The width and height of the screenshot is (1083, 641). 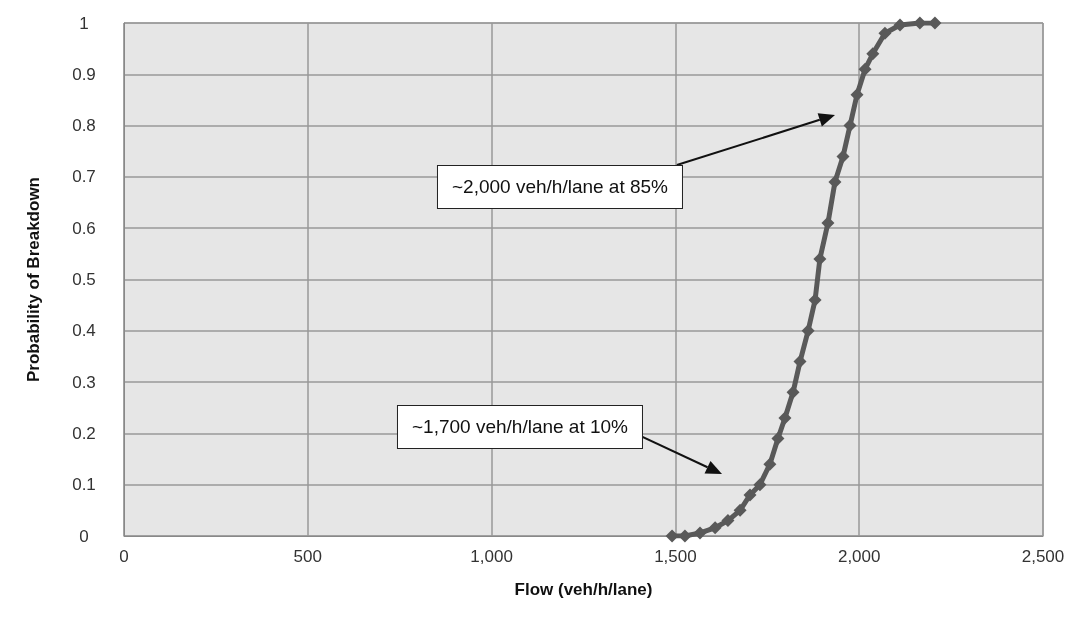 I want to click on y-axis-title: Probability of Breakdown, so click(x=33, y=279).